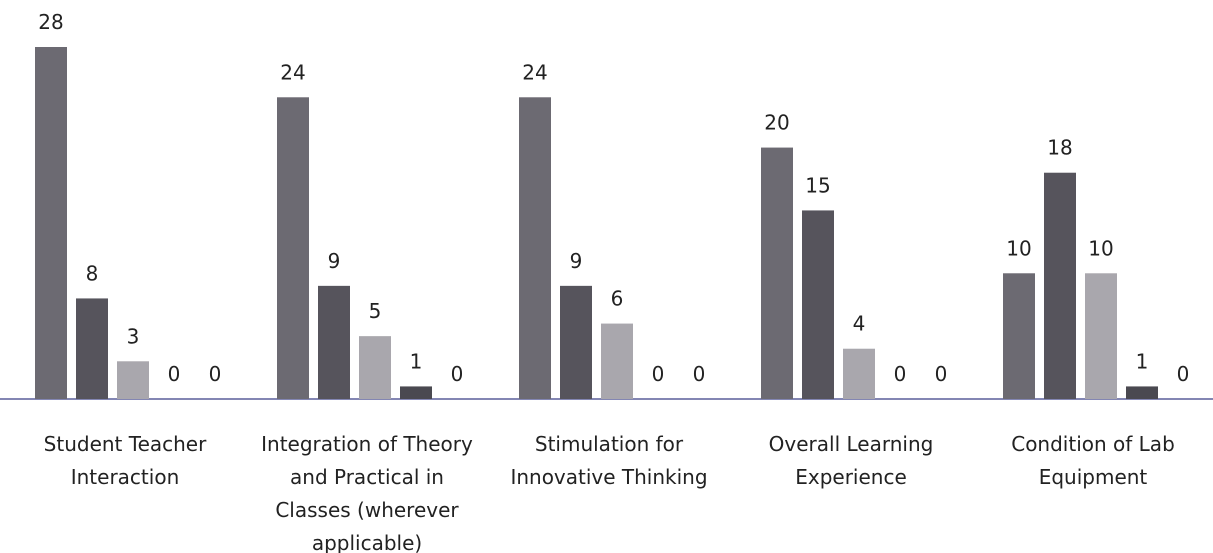  Describe the element at coordinates (50, 22) in the screenshot. I see `data-label: 28` at that location.